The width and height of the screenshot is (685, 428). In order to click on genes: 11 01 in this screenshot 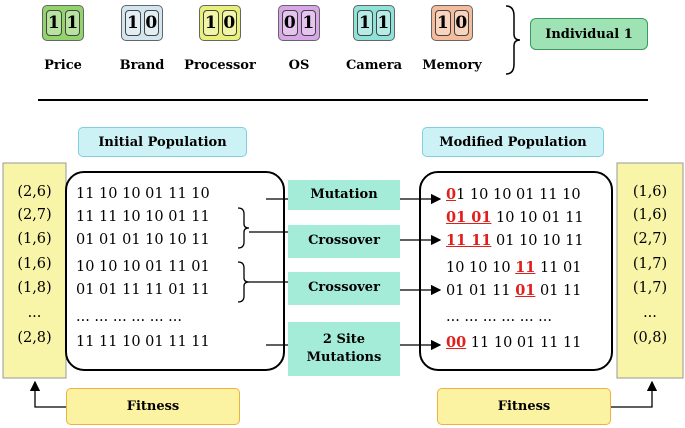, I will do `click(558, 268)`.